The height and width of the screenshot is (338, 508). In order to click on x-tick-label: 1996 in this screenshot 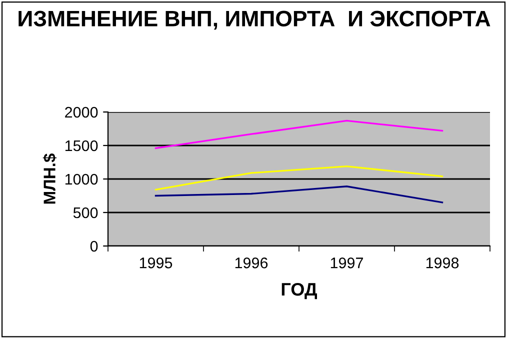, I will do `click(251, 263)`.